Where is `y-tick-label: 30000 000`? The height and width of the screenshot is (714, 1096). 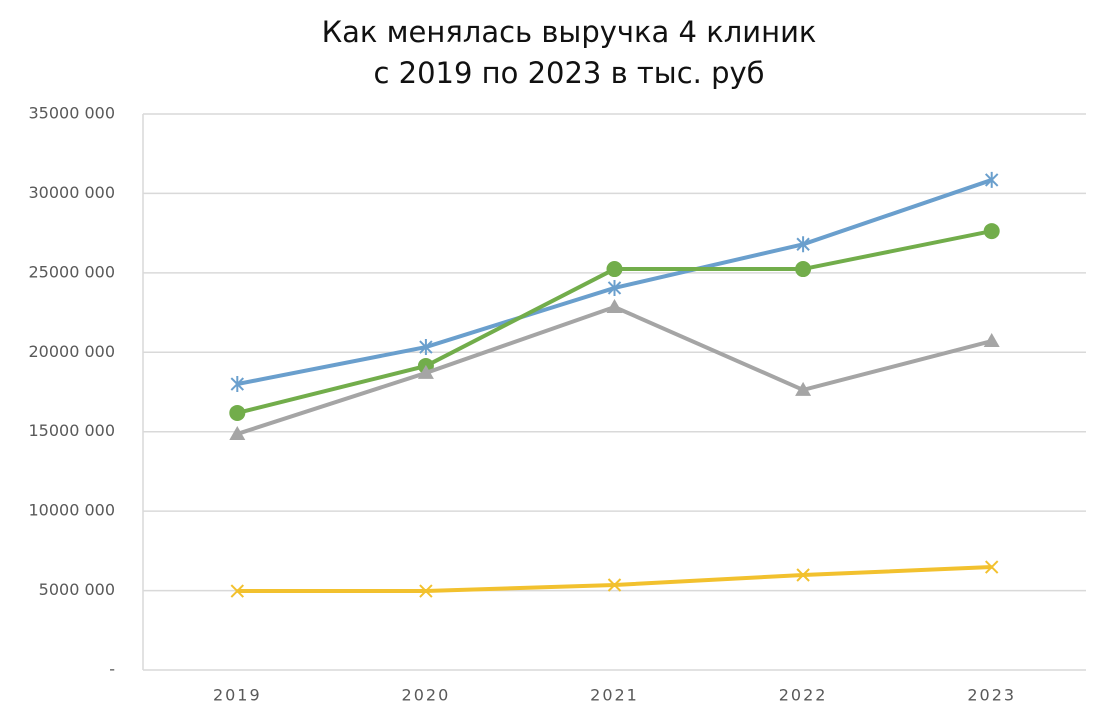 y-tick-label: 30000 000 is located at coordinates (71, 192).